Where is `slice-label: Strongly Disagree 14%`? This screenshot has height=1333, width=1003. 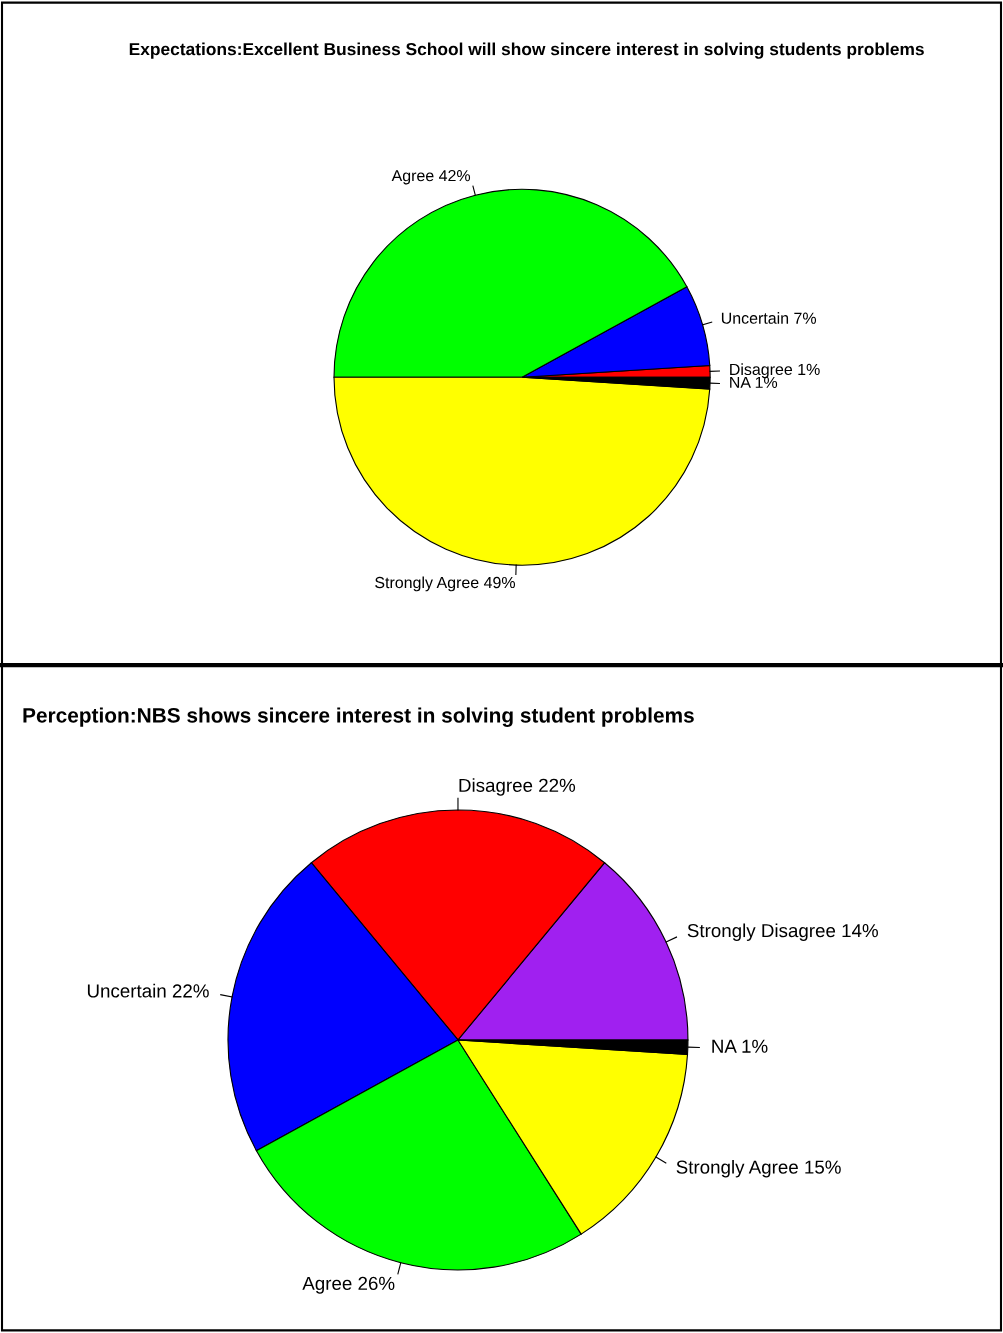
slice-label: Strongly Disagree 14% is located at coordinates (782, 932).